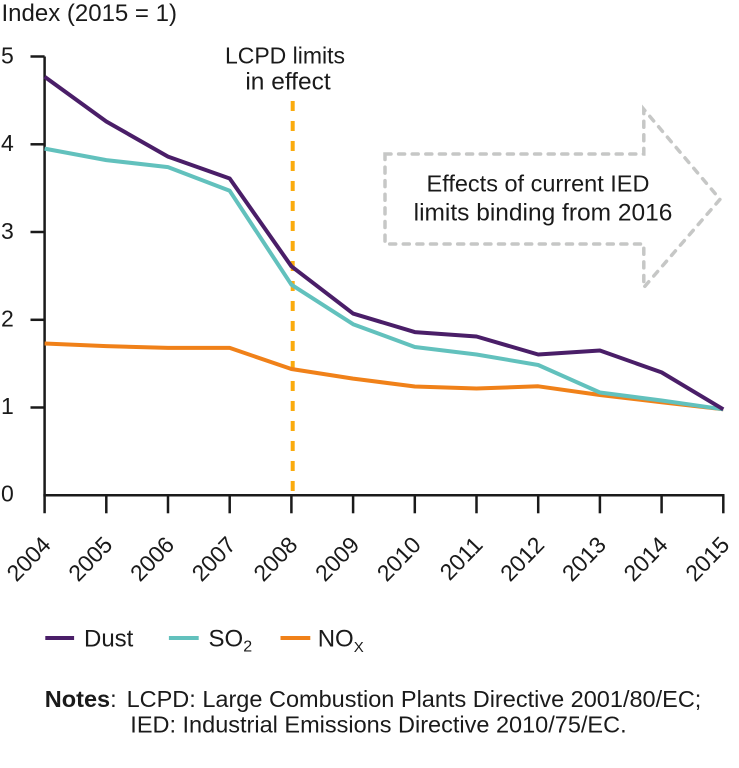 The height and width of the screenshot is (768, 739). Describe the element at coordinates (538, 184) in the screenshot. I see `svg-text: Effects of current IED` at that location.